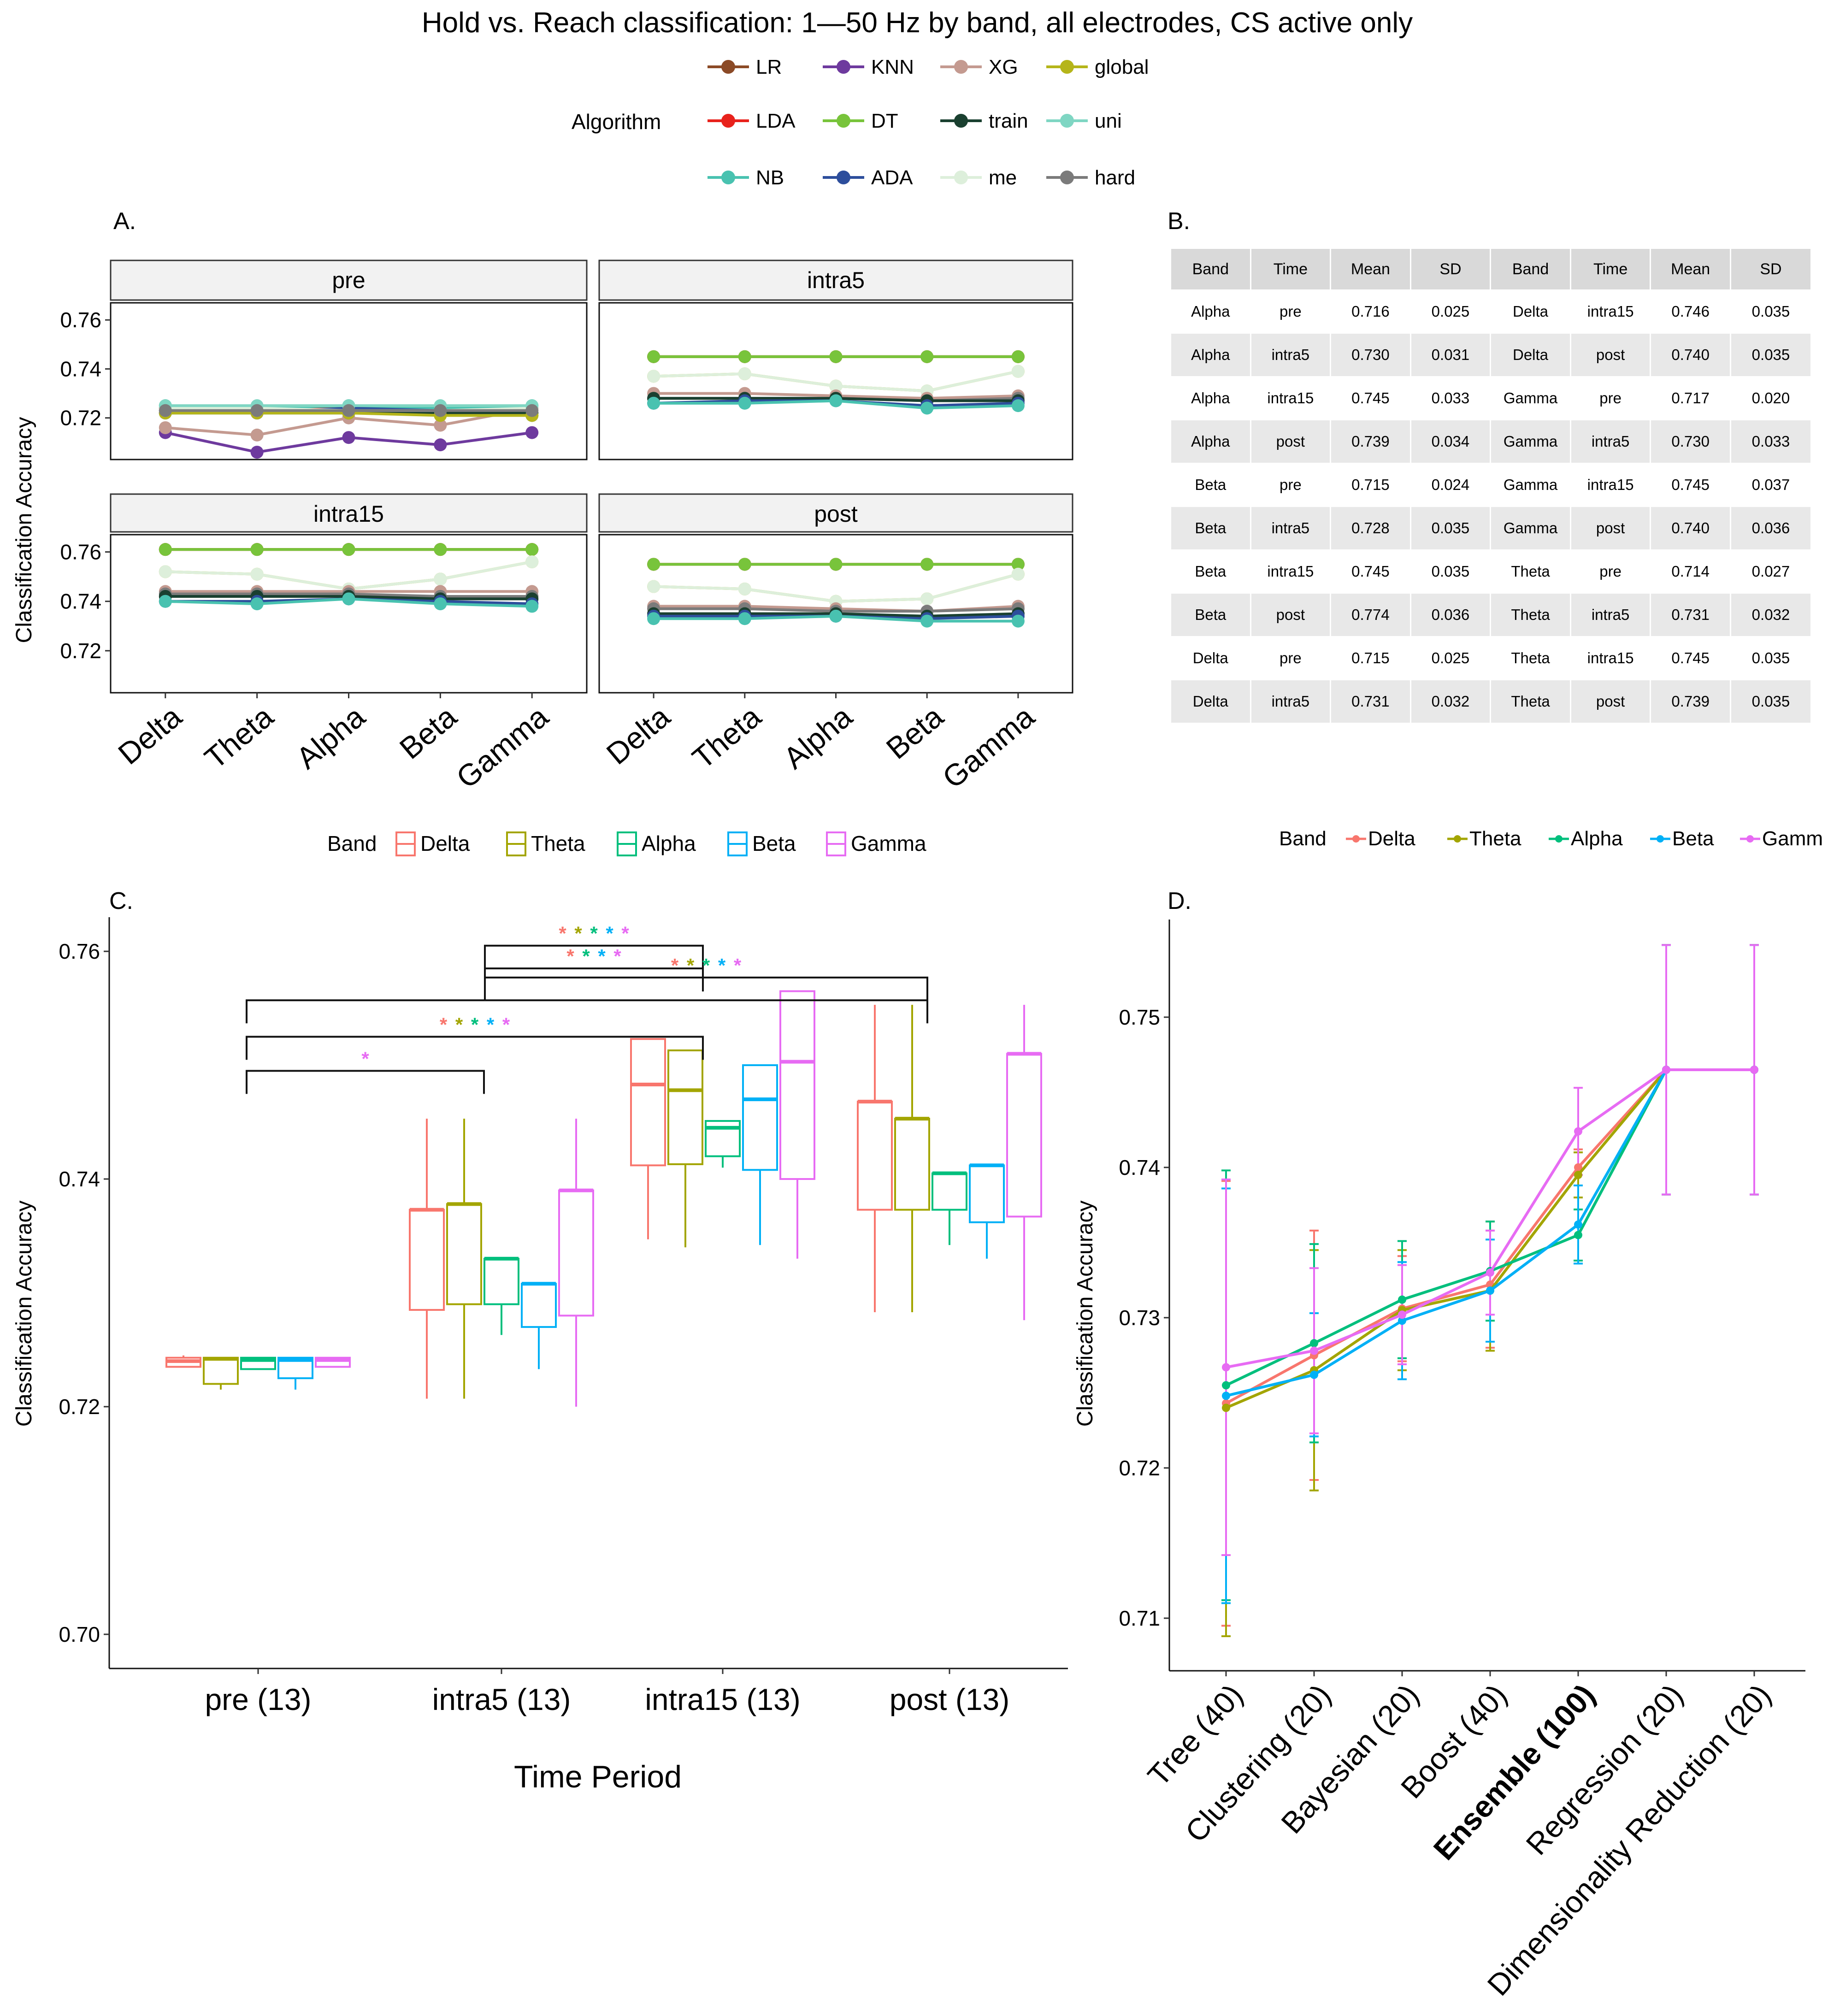 The height and width of the screenshot is (2016, 1822). Describe the element at coordinates (576, 1253) in the screenshot. I see `box-intra5-13-gamma` at that location.